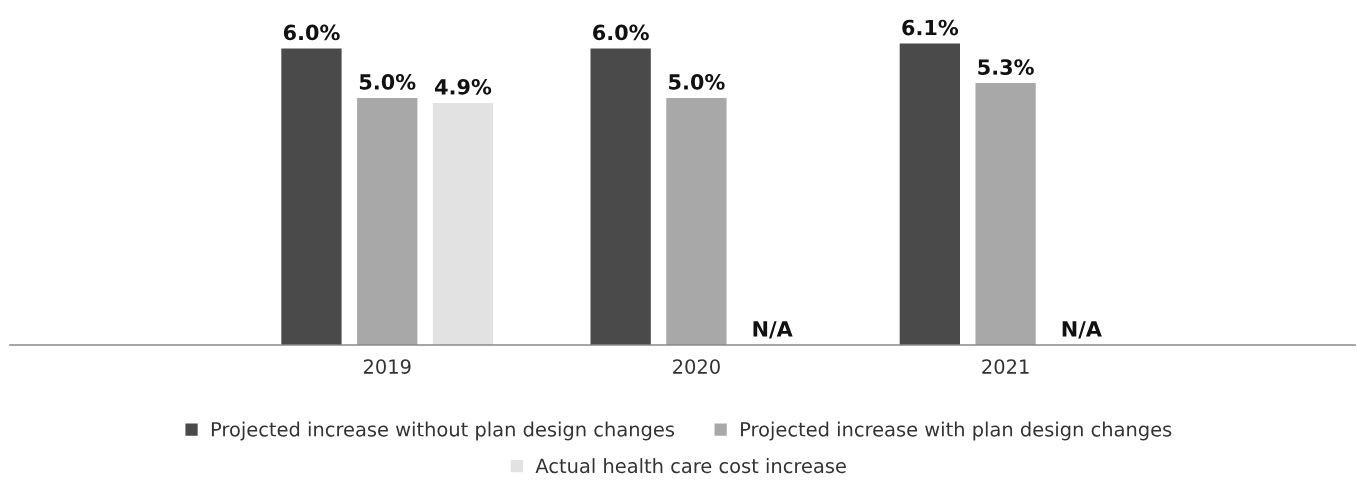  Describe the element at coordinates (1005, 366) in the screenshot. I see `x-tick-label: 2021` at that location.